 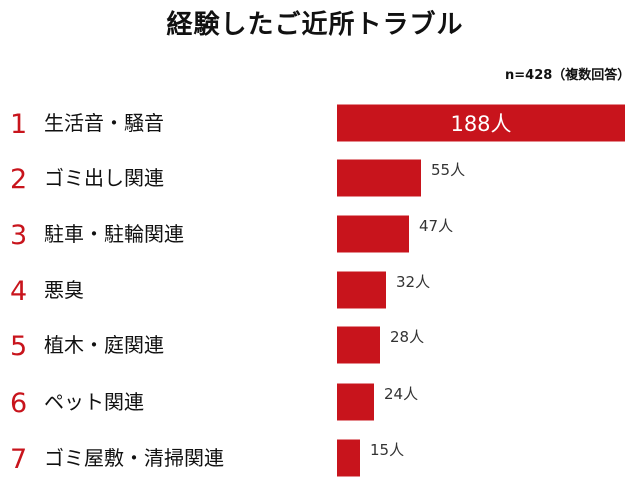 I want to click on rank-number: 3, so click(x=18, y=235).